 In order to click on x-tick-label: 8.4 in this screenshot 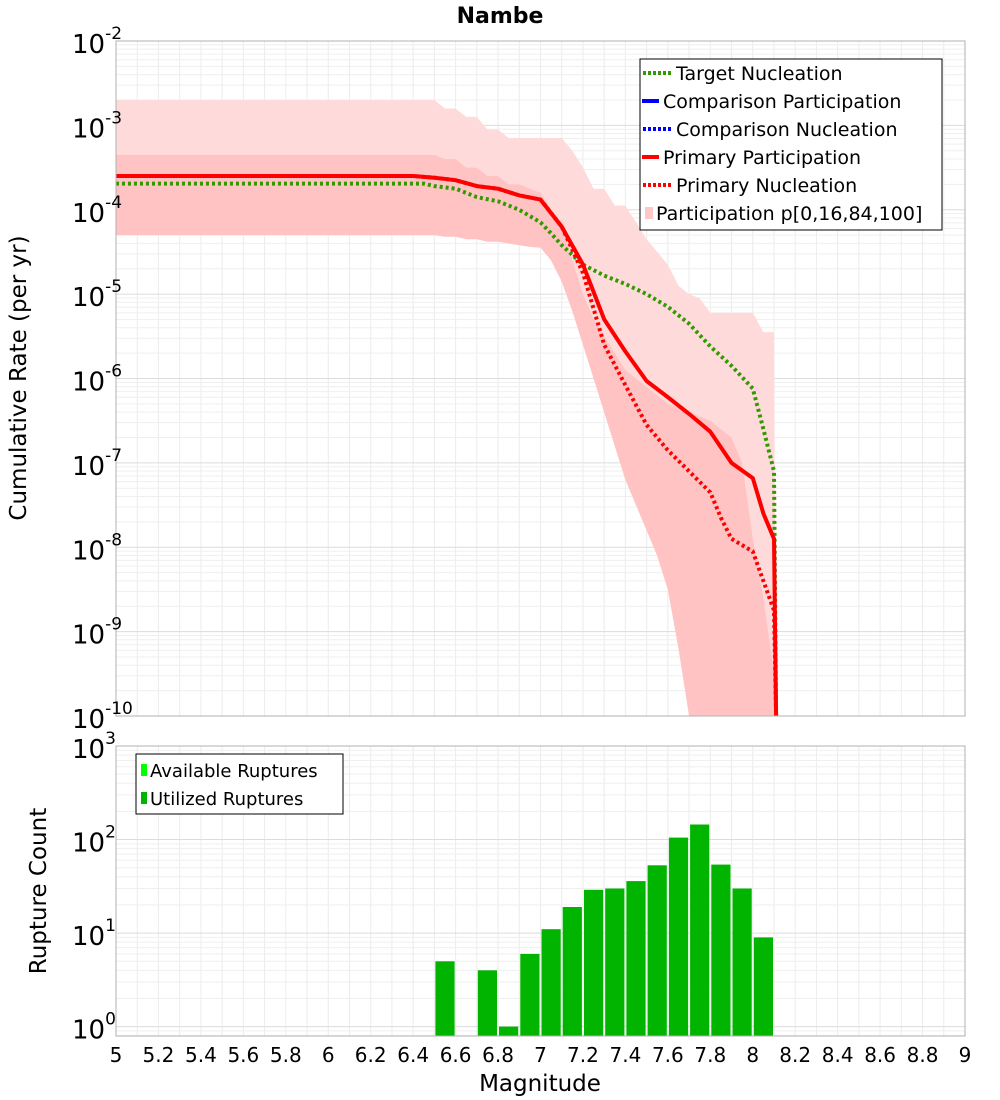, I will do `click(838, 1055)`.